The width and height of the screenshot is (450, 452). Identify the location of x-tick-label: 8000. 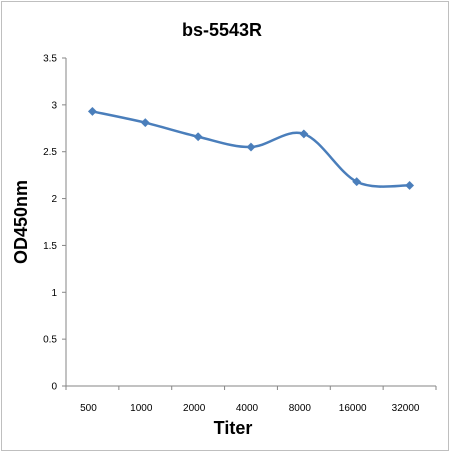
(300, 408).